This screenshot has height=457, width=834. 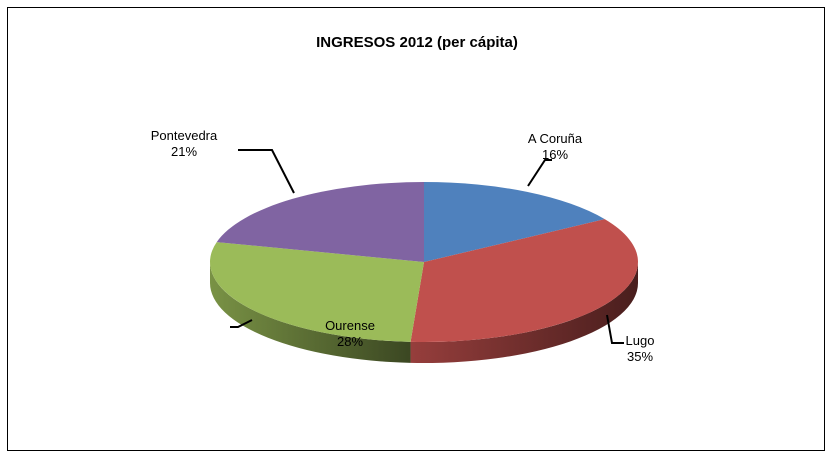 I want to click on slice-pontevedra, so click(x=320, y=222).